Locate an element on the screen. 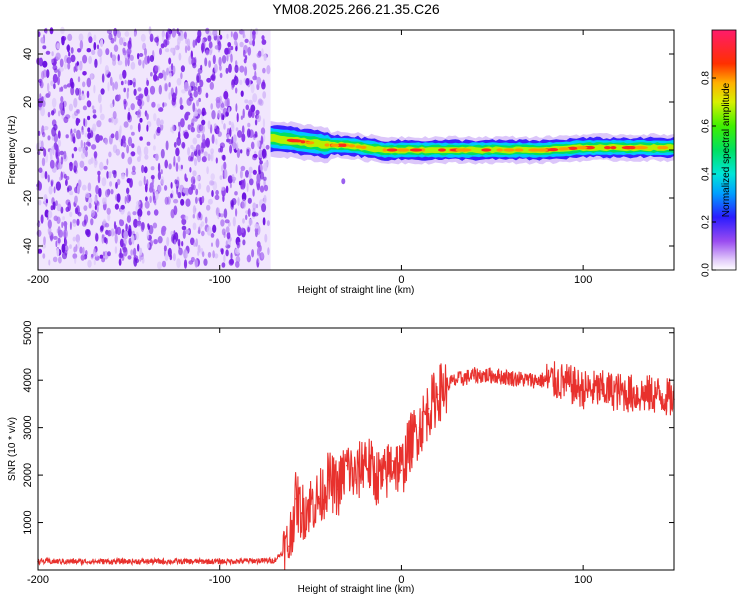 This screenshot has width=750, height=600. colorbar-tick-label: 0.2 is located at coordinates (706, 222).